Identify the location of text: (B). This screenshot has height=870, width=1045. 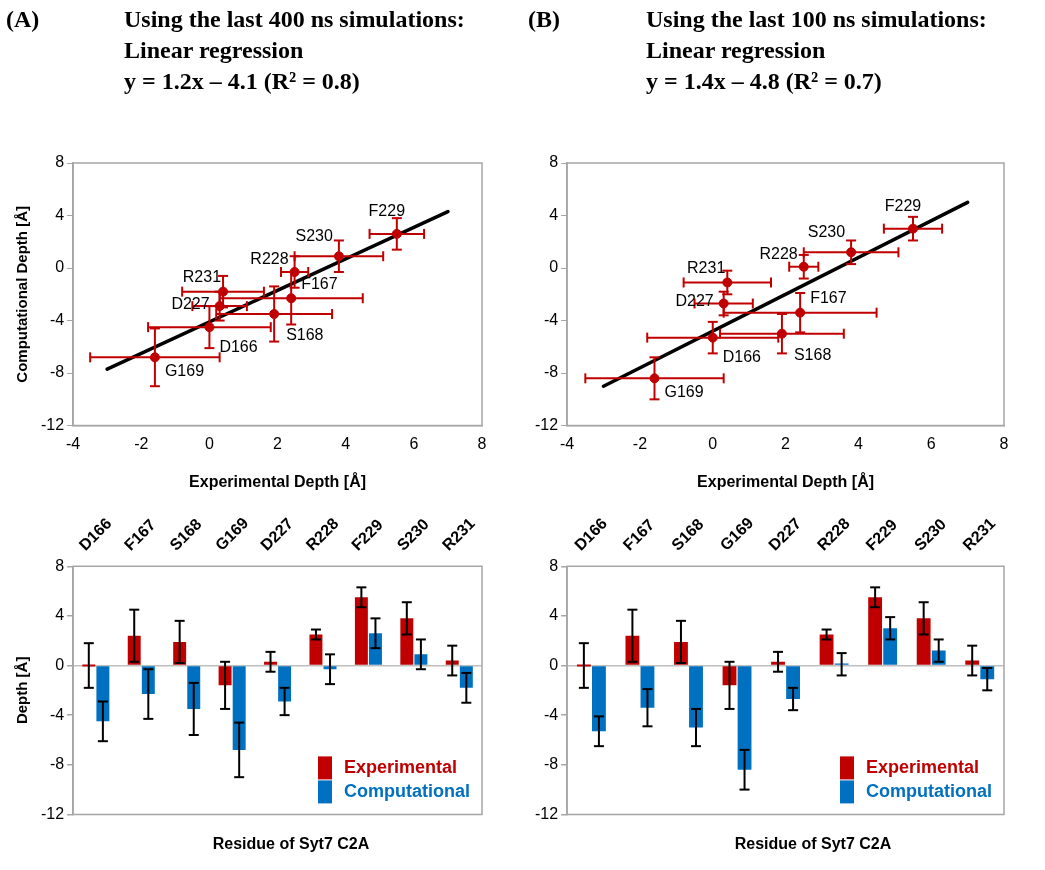
(544, 19).